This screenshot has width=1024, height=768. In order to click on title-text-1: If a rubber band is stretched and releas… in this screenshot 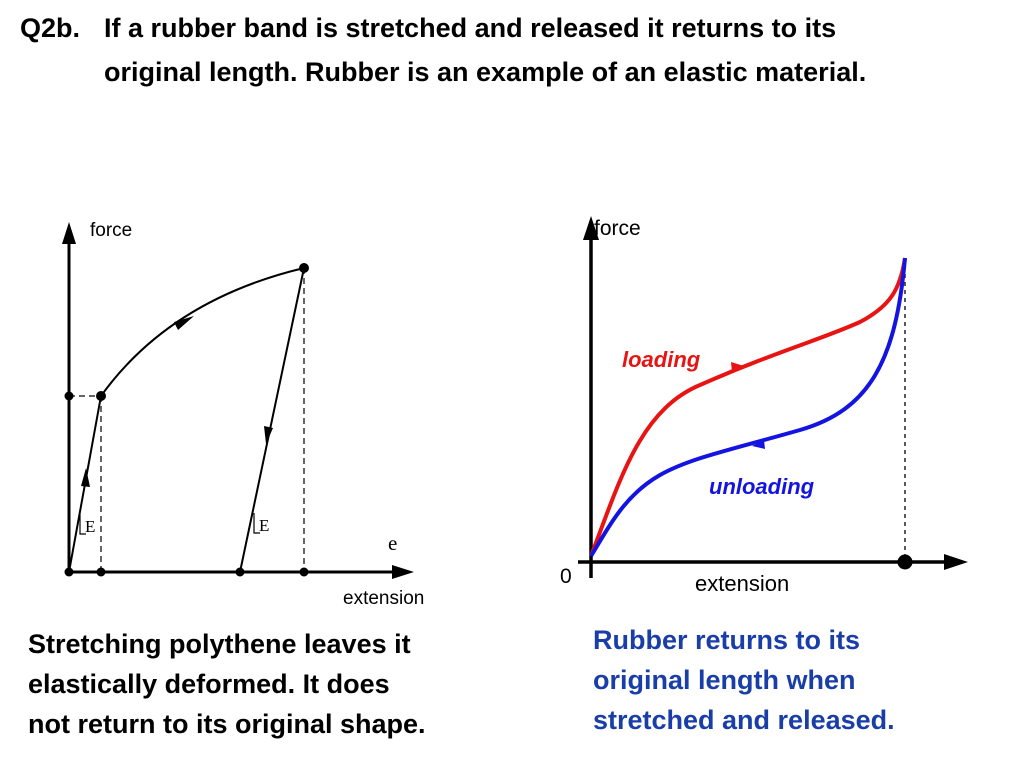, I will do `click(470, 28)`.